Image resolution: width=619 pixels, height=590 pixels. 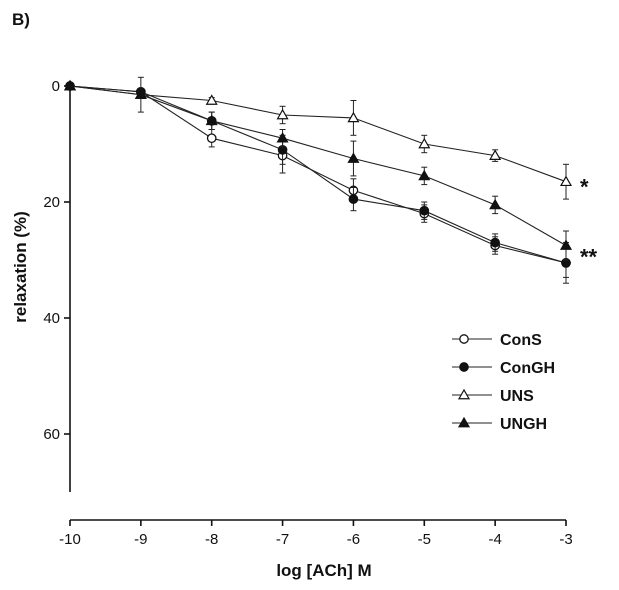 I want to click on legend-label: UNS, so click(x=517, y=396).